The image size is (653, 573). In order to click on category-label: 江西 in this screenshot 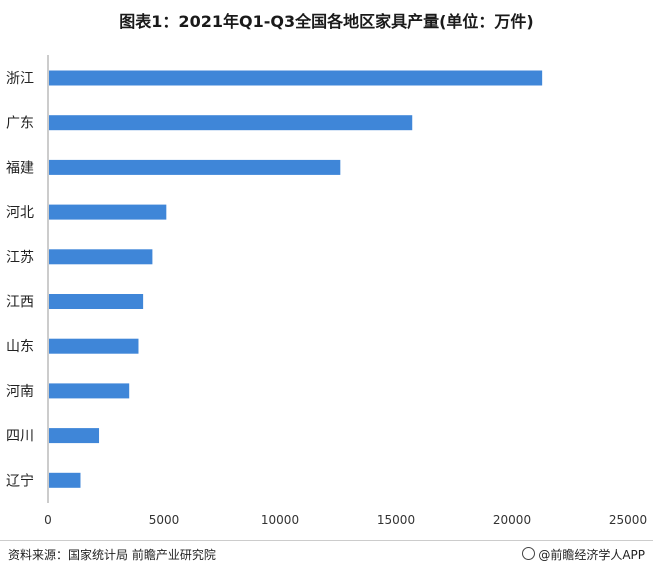, I will do `click(20, 303)`.